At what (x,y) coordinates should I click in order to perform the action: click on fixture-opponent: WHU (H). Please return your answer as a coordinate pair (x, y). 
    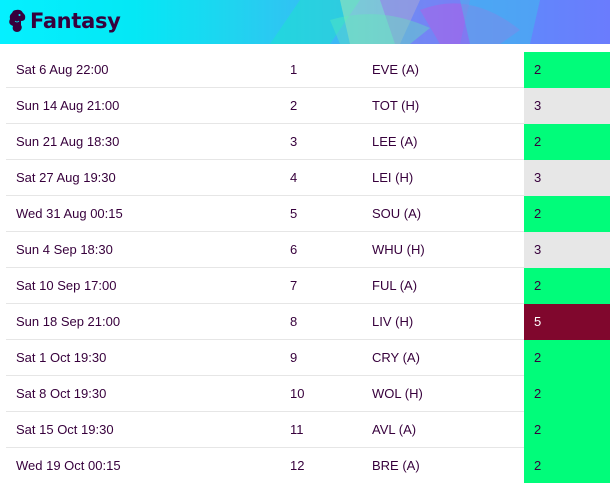
    Looking at the image, I should click on (398, 249).